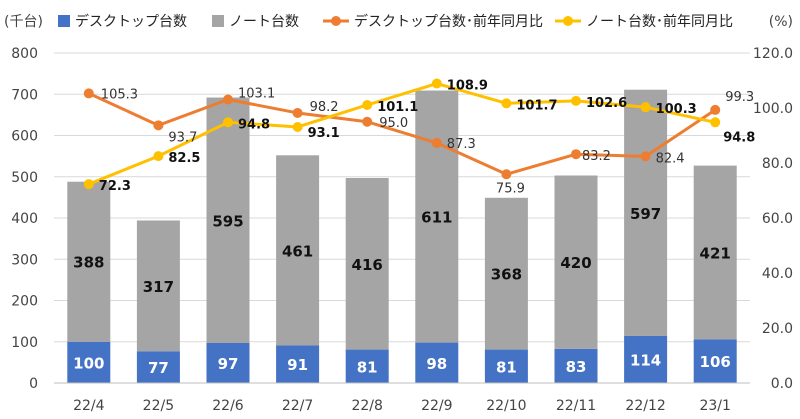 This screenshot has width=800, height=419. I want to click on legend-label-desktop-yoy: デスクトップ台数･前年同月比, so click(448, 21).